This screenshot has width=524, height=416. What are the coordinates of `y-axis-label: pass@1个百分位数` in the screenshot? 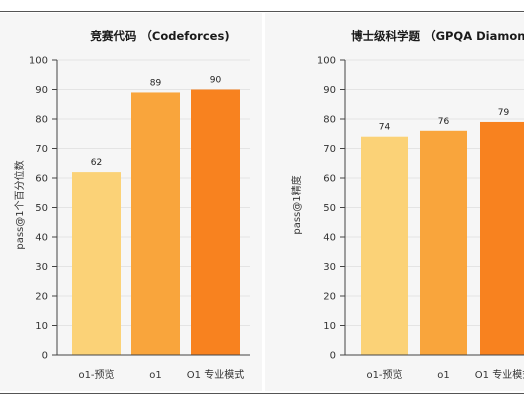 It's located at (19, 204).